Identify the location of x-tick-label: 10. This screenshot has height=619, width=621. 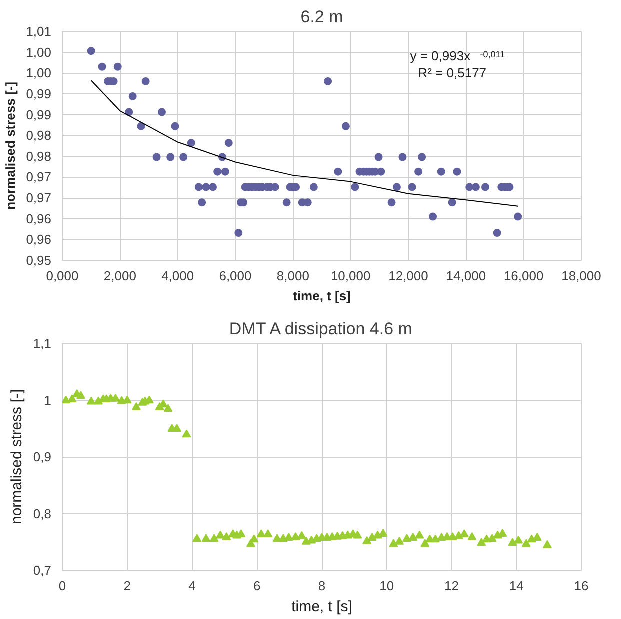
(387, 586).